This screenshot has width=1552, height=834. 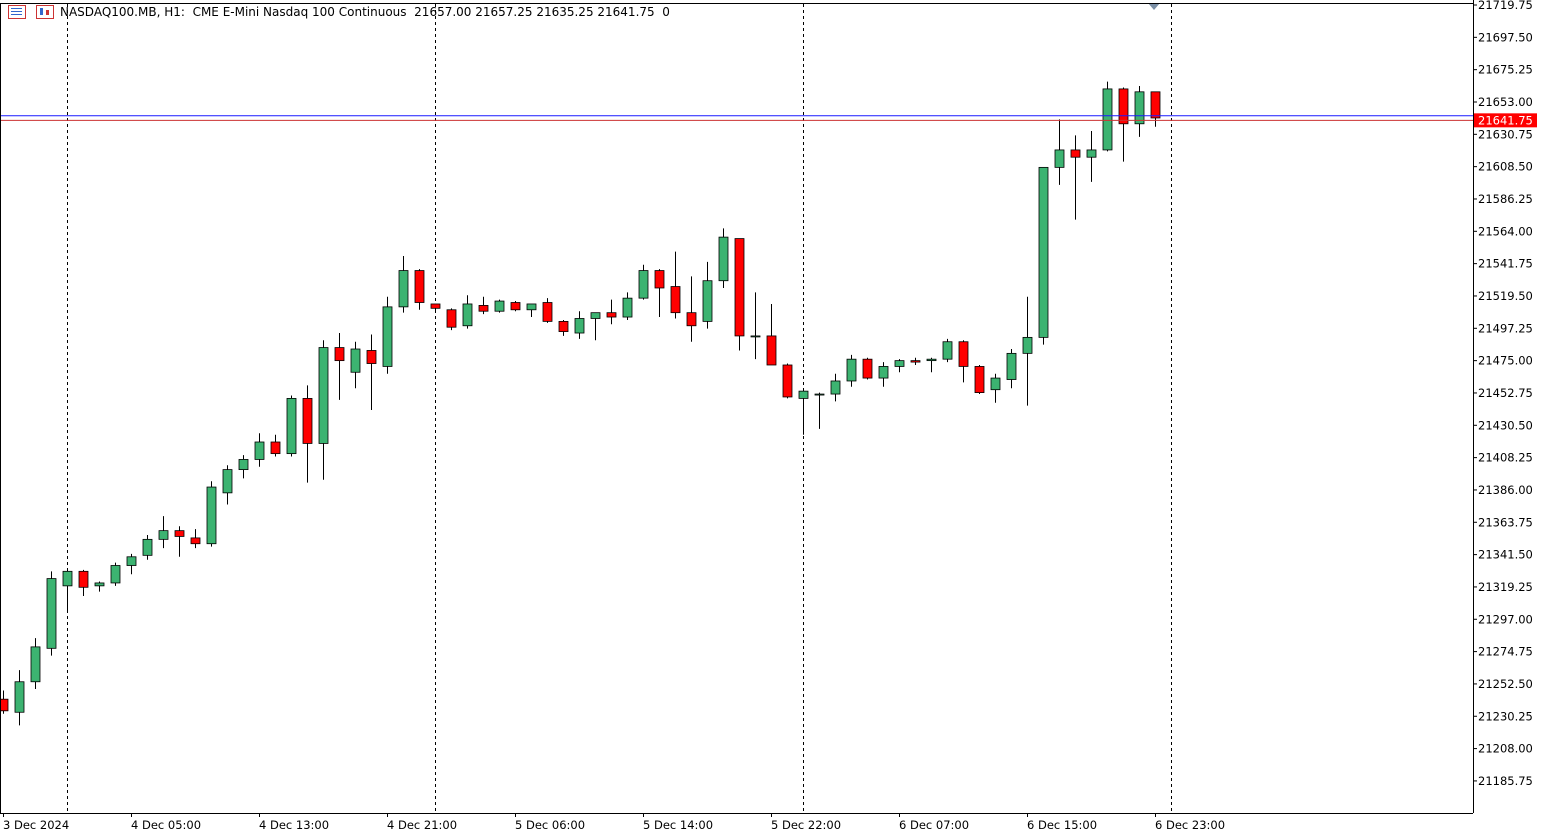 I want to click on y-tick-label: 21497.25, so click(x=1505, y=328).